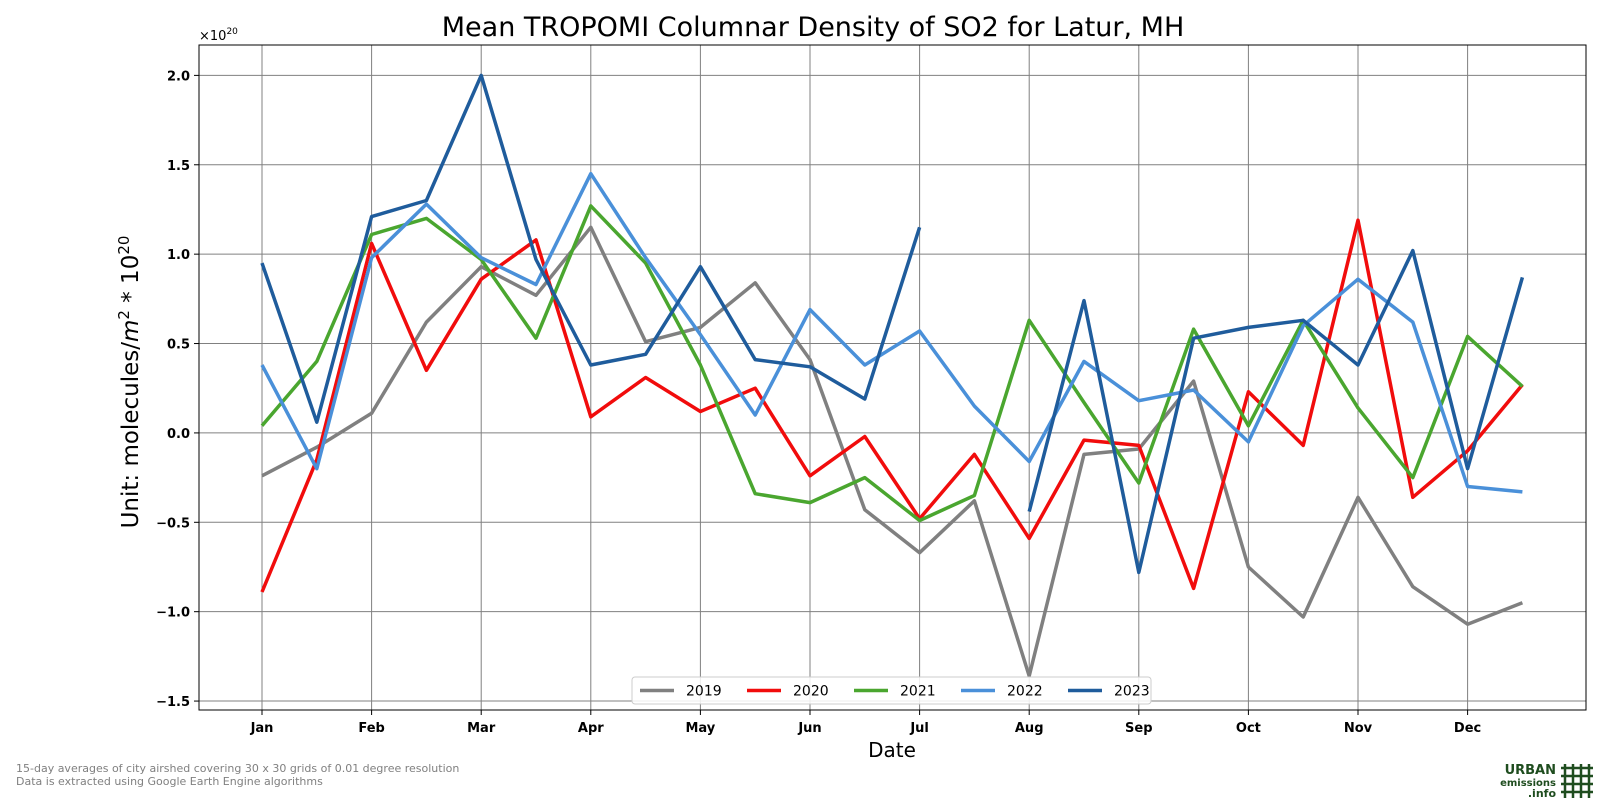 The image size is (1600, 800). I want to click on y-tick-label: 0.0, so click(178, 434).